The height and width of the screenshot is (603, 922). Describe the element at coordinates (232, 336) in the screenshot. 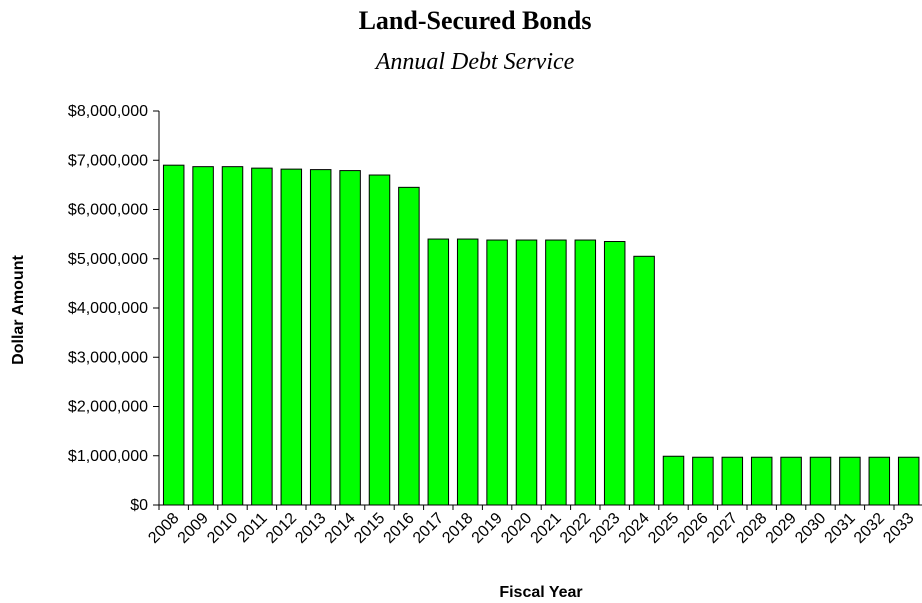

I see `bar-2010` at that location.